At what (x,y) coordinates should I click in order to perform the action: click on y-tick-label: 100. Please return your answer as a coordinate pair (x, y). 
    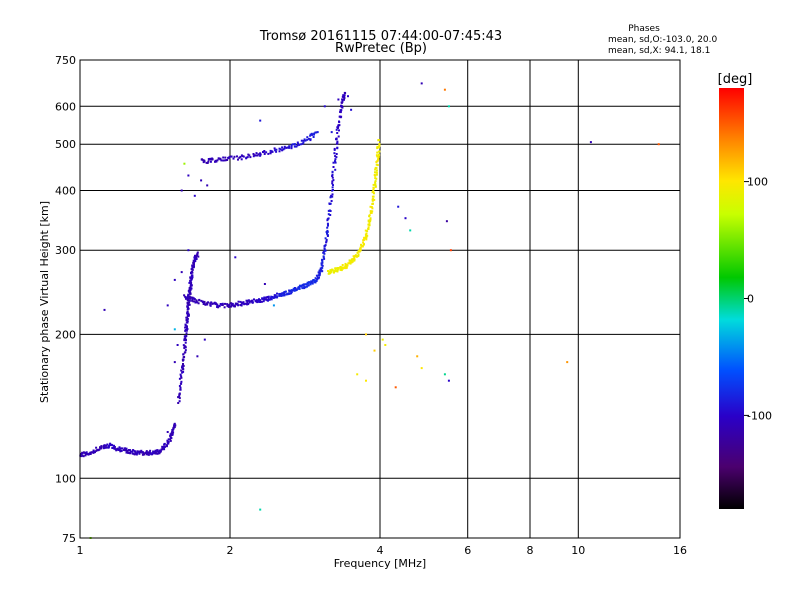
    Looking at the image, I should click on (65, 478).